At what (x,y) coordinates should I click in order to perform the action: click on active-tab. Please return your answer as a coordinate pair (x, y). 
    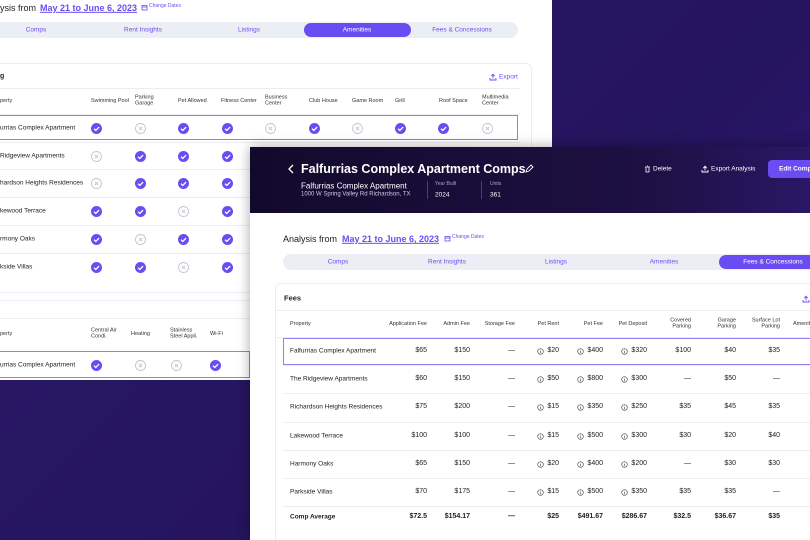
    Looking at the image, I should click on (357, 30).